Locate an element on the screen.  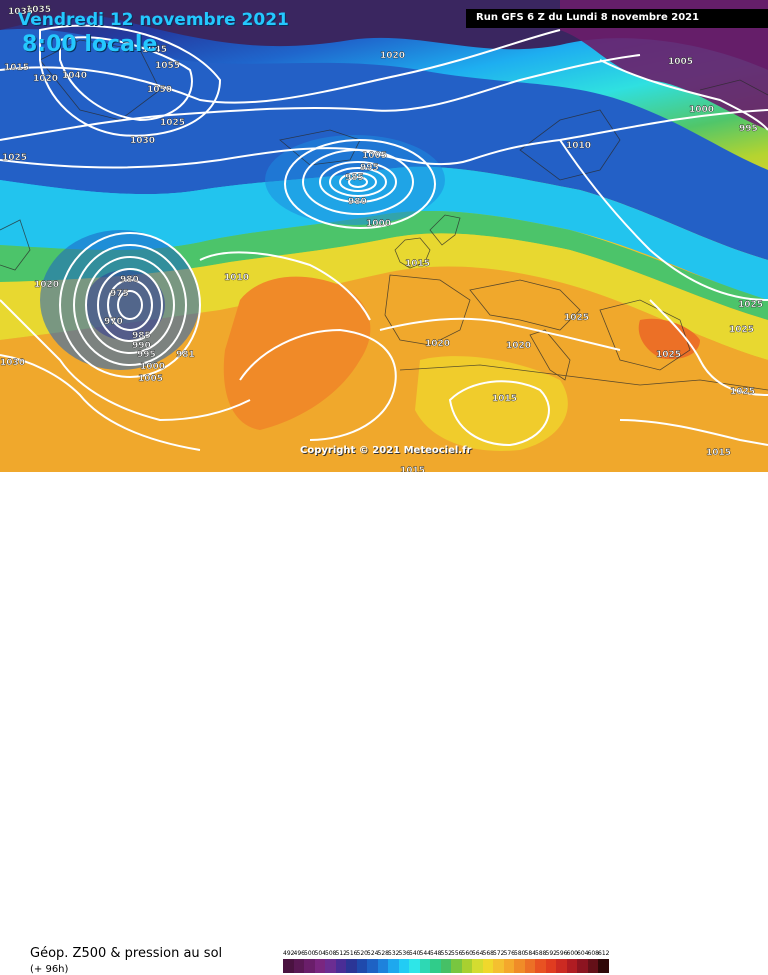
scale-label: 556 is located at coordinates (457, 953).